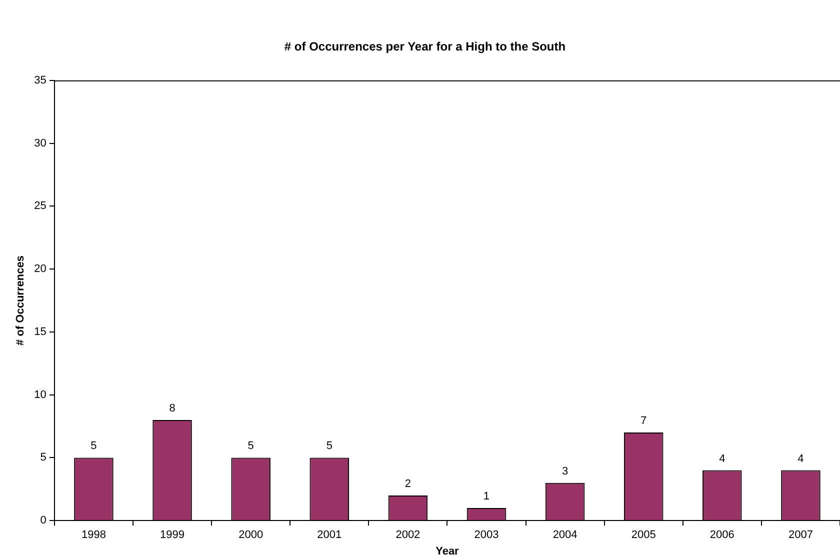 This screenshot has width=840, height=560. What do you see at coordinates (172, 535) in the screenshot?
I see `x-tick-label: 1999` at bounding box center [172, 535].